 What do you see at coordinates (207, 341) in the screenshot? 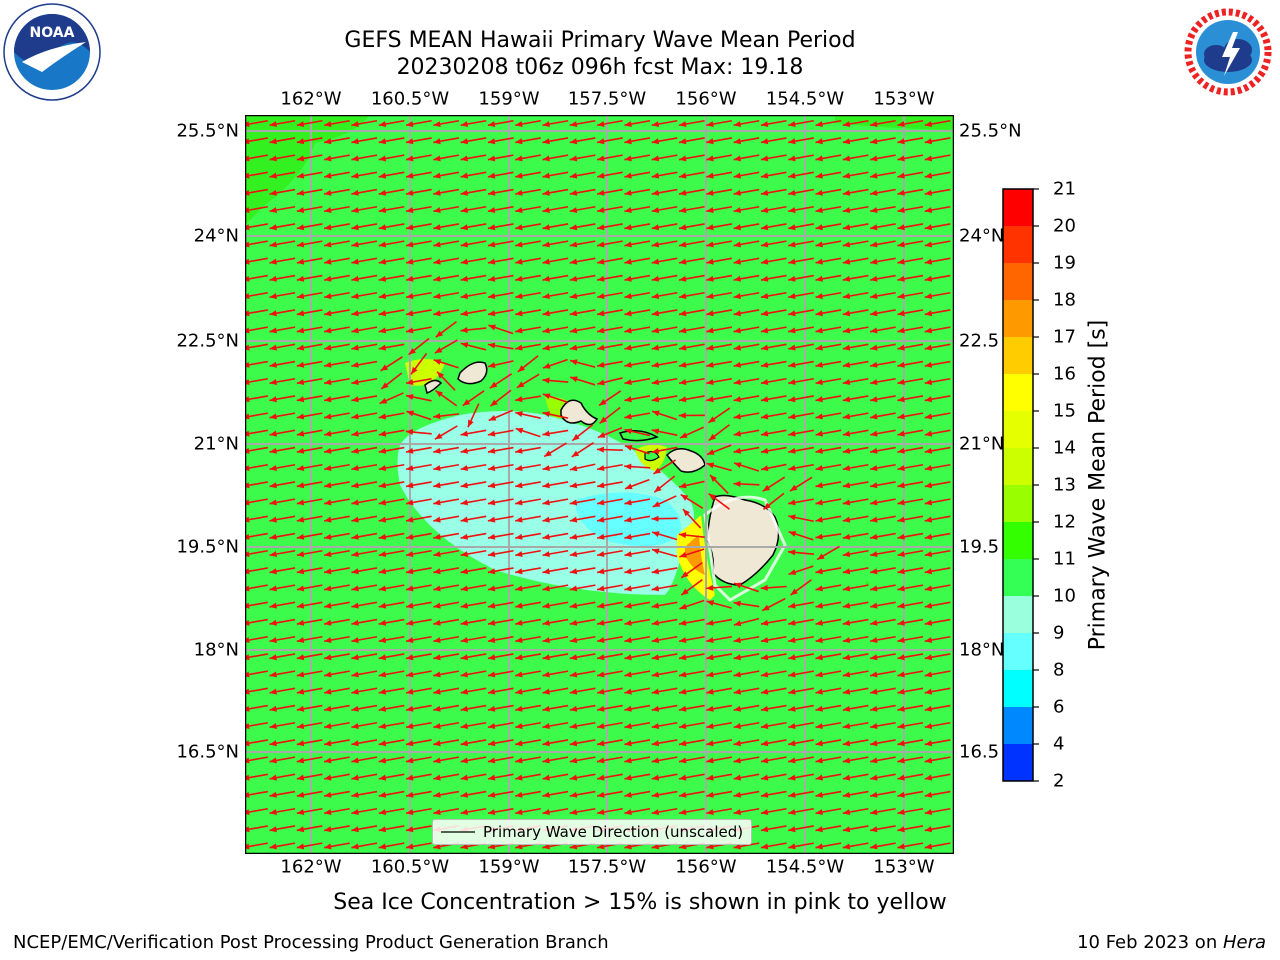
I see `lat-tick-left: 22.5°N` at bounding box center [207, 341].